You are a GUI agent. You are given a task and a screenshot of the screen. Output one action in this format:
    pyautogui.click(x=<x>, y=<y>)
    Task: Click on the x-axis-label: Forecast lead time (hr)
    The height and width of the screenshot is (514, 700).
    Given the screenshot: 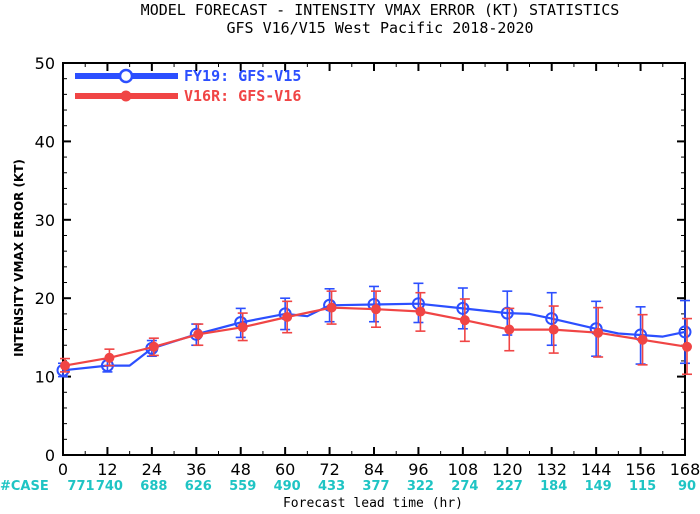 What is the action you would take?
    pyautogui.click(x=373, y=503)
    